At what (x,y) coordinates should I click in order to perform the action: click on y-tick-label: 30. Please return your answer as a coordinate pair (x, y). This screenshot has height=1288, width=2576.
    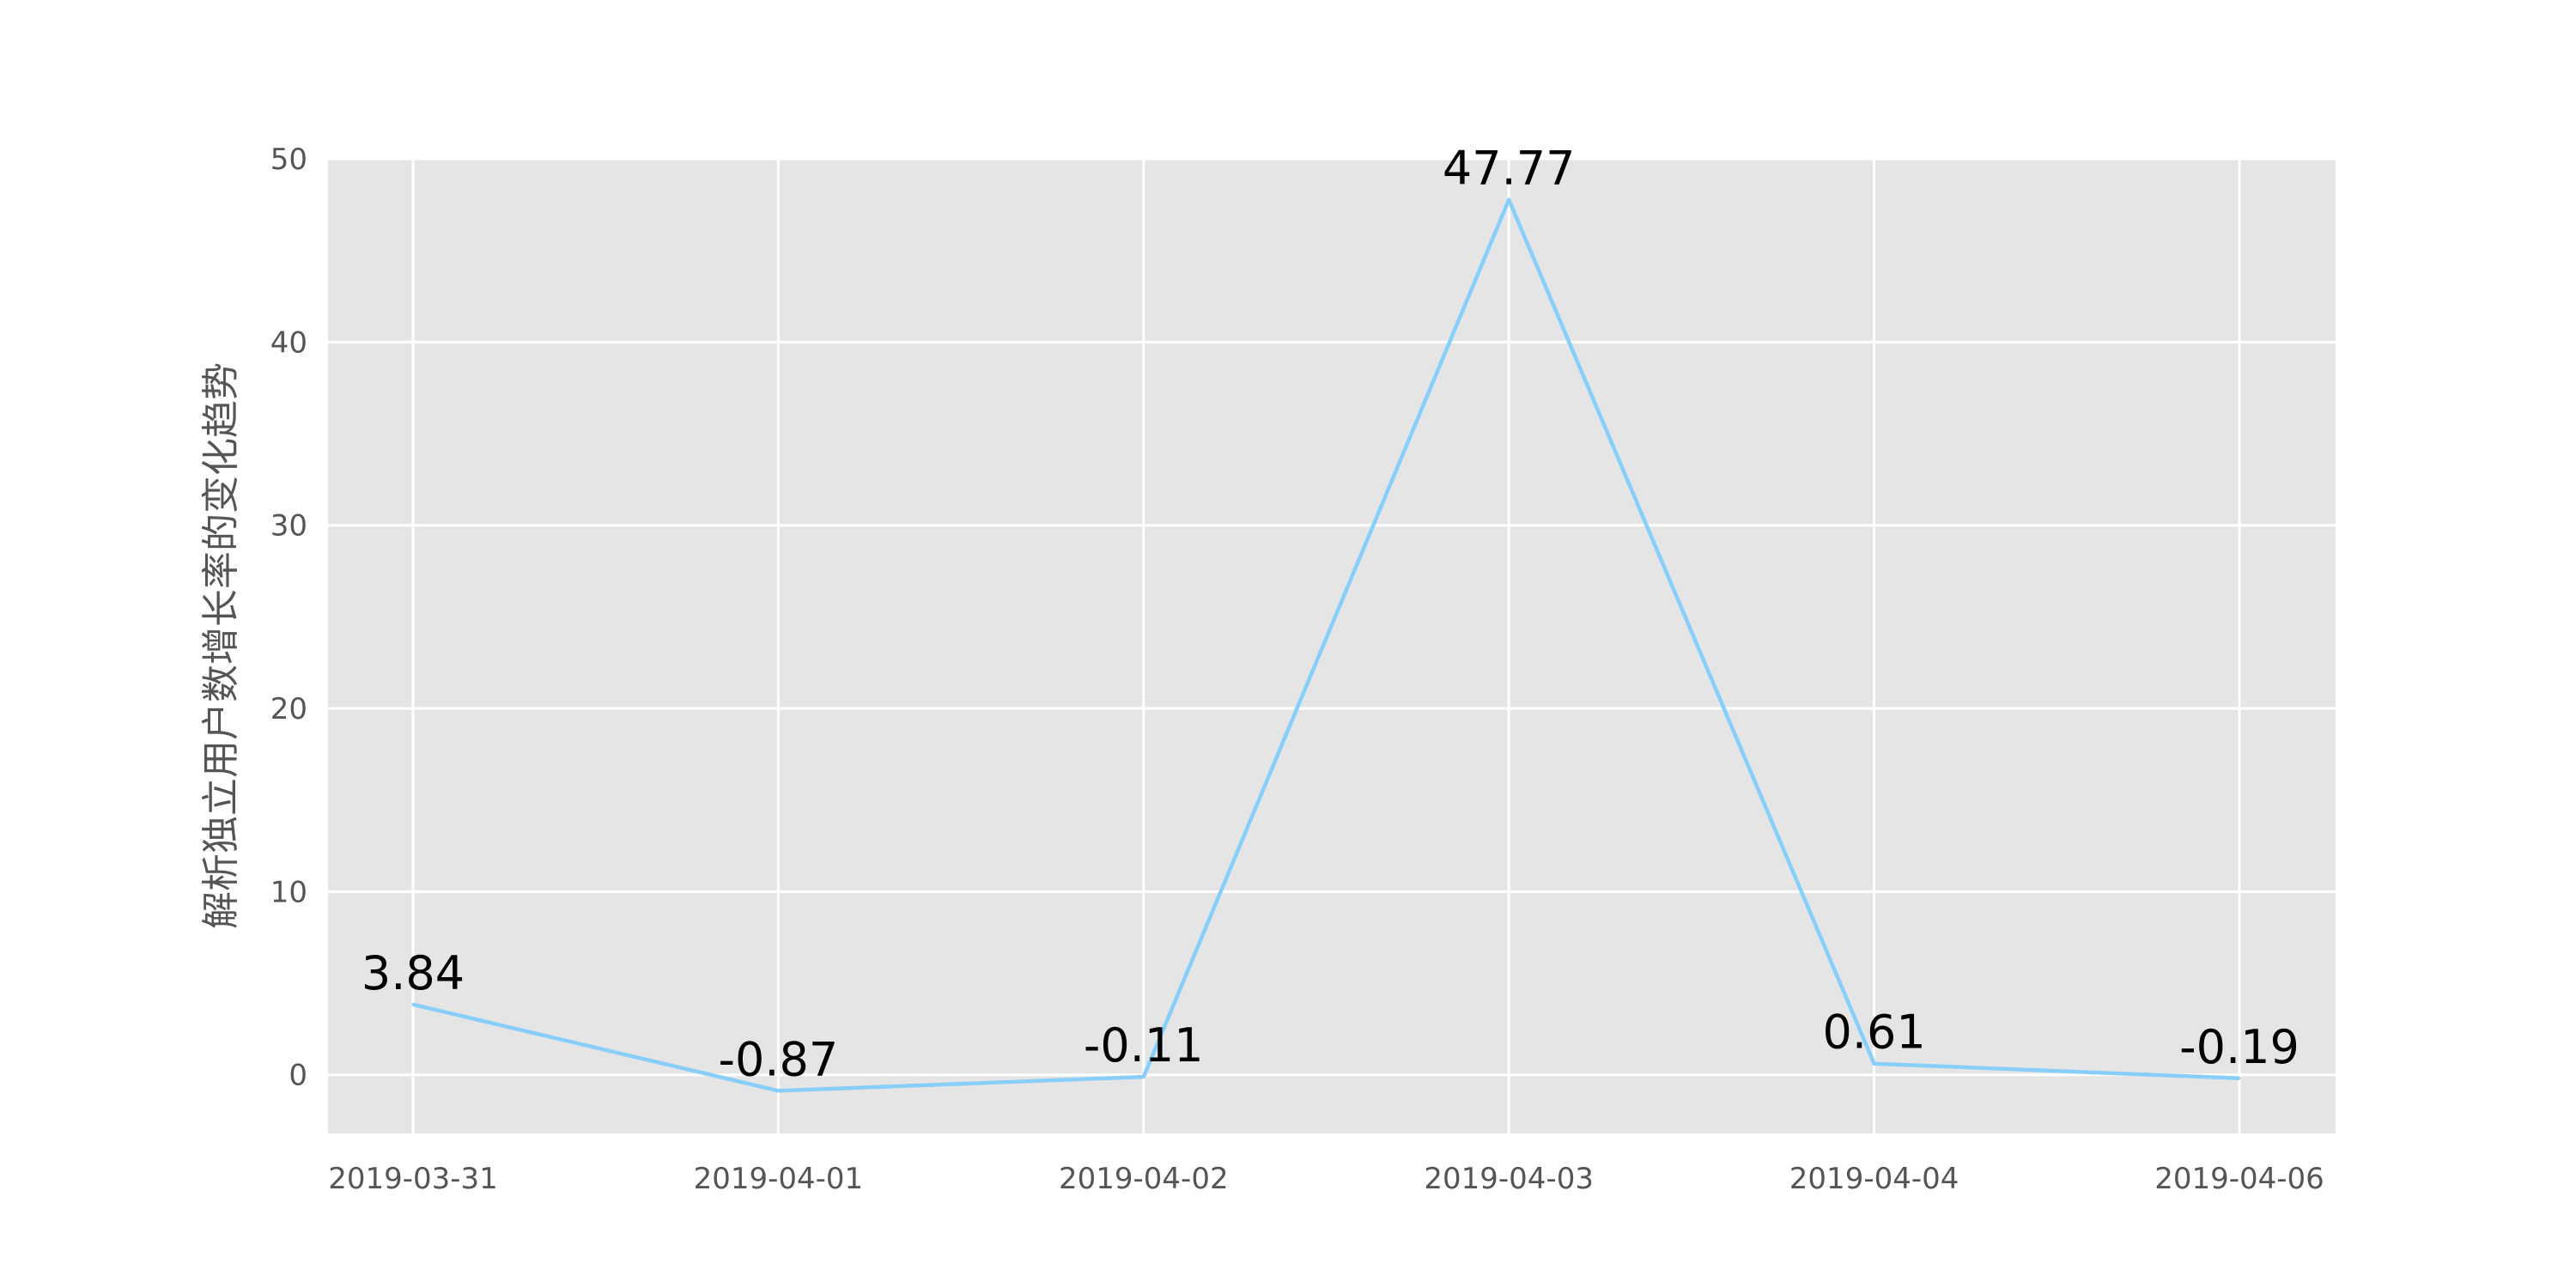
    Looking at the image, I should click on (289, 526).